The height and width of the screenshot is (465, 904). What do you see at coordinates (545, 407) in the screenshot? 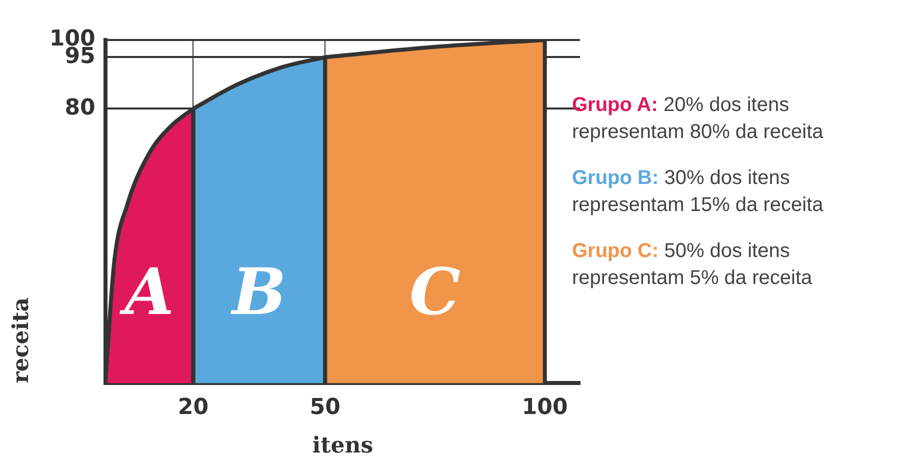
I see `x-tick-label: 100` at bounding box center [545, 407].